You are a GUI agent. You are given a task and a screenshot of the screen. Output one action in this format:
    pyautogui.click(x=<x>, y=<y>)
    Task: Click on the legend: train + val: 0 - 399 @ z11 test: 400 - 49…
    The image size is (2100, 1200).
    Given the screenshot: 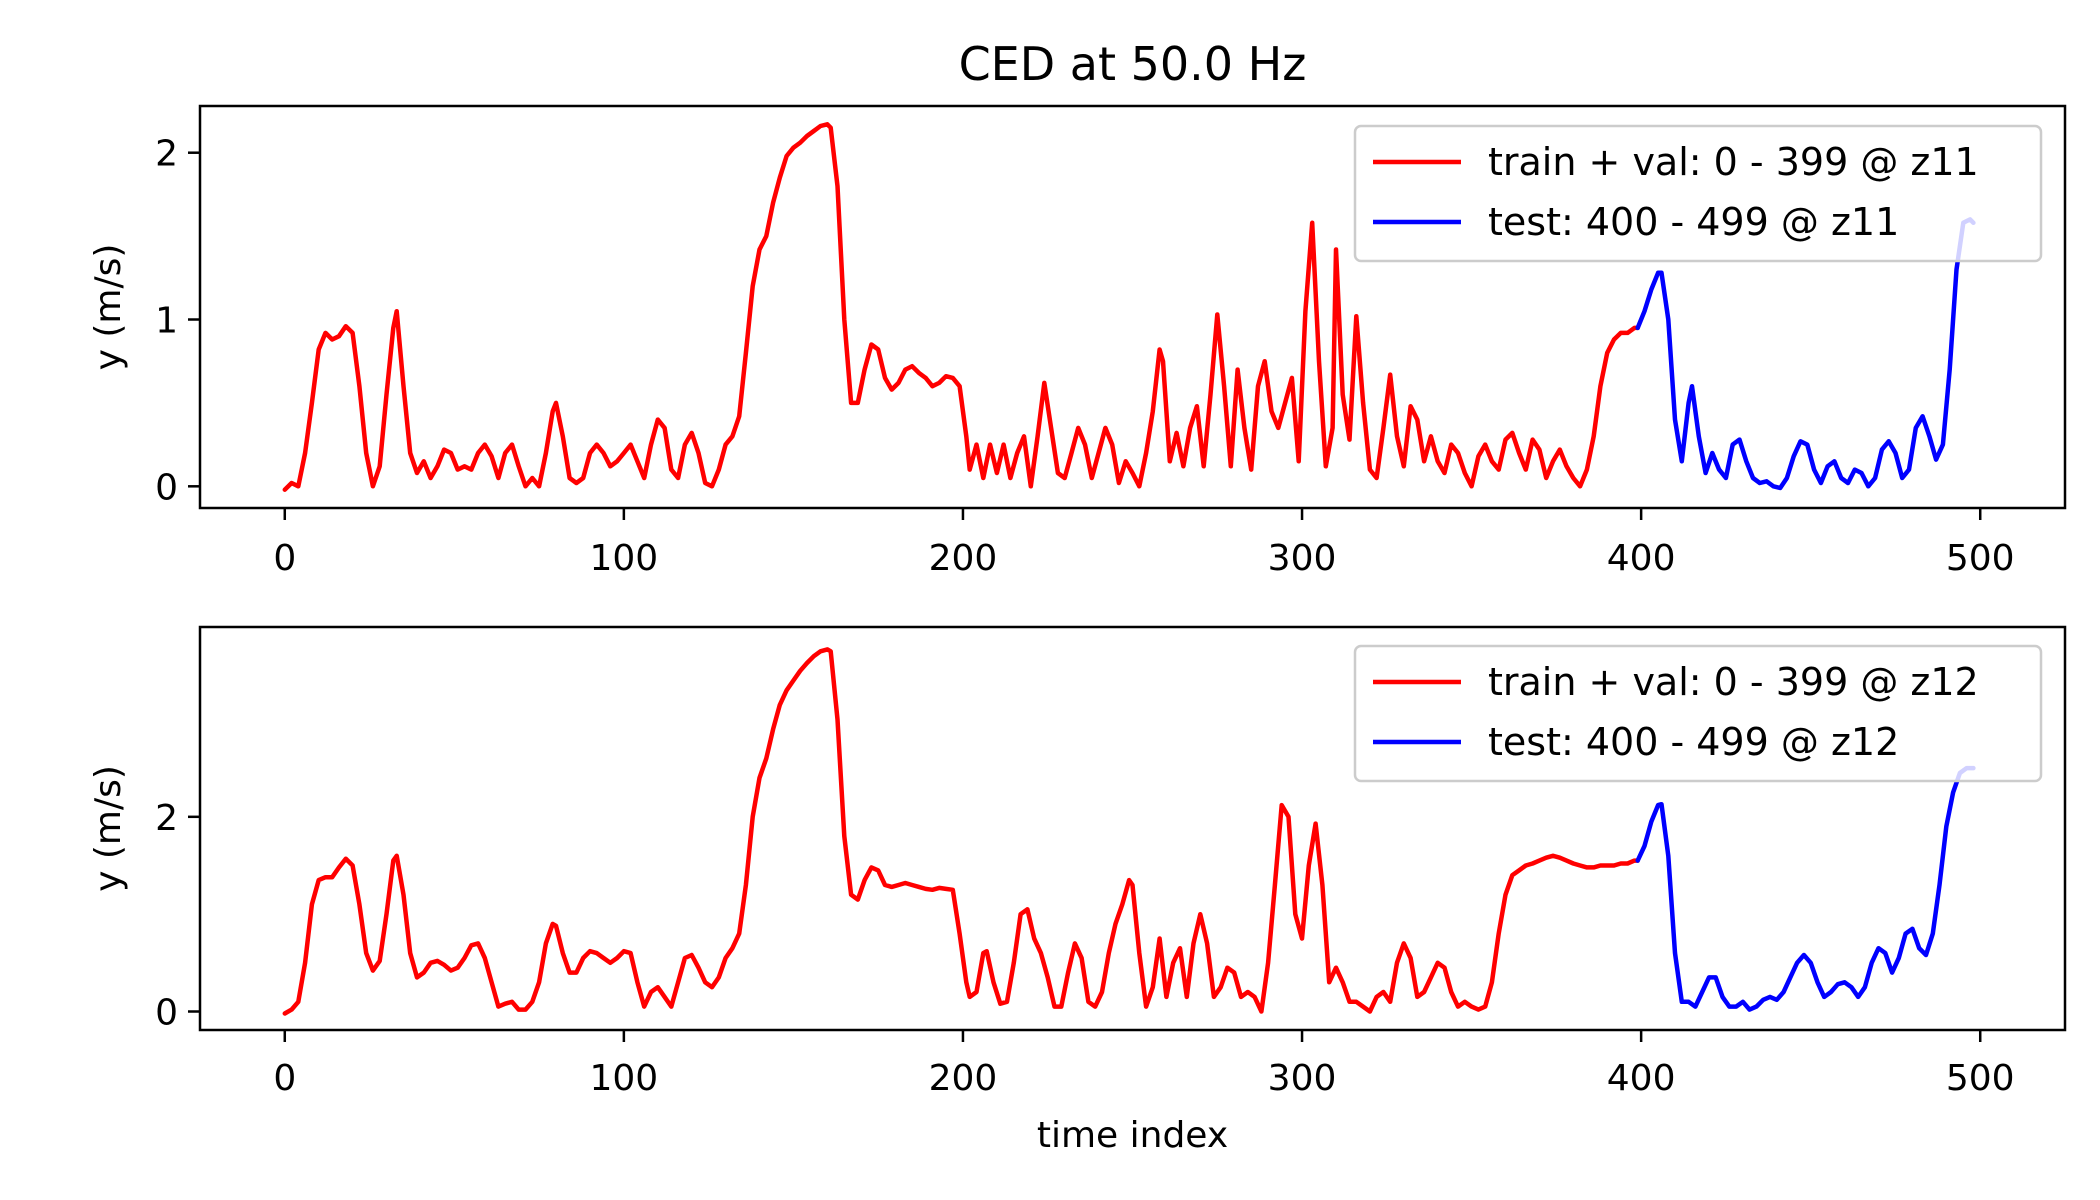 What is the action you would take?
    pyautogui.click(x=1698, y=193)
    